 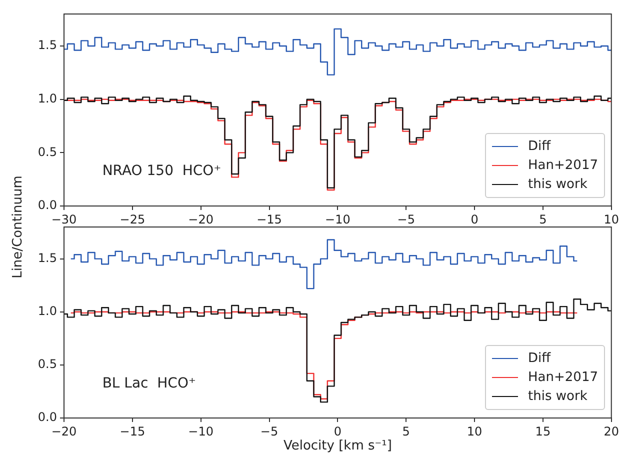 What do you see at coordinates (337, 446) in the screenshot?
I see `x-axis-title: Velocity [km s⁻¹]` at bounding box center [337, 446].